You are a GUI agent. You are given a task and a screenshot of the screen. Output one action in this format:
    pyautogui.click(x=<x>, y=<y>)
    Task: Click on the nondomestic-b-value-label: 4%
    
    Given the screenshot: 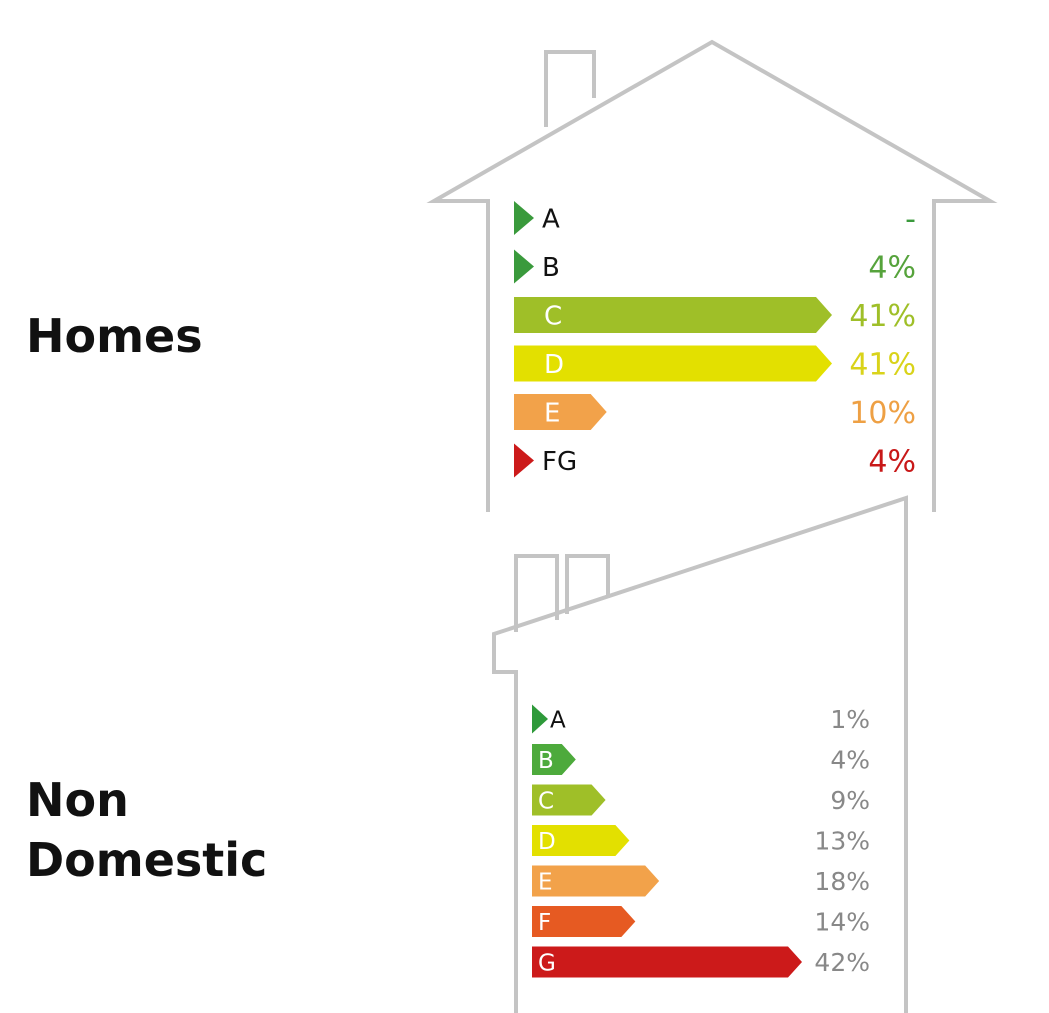 What is the action you would take?
    pyautogui.click(x=850, y=760)
    